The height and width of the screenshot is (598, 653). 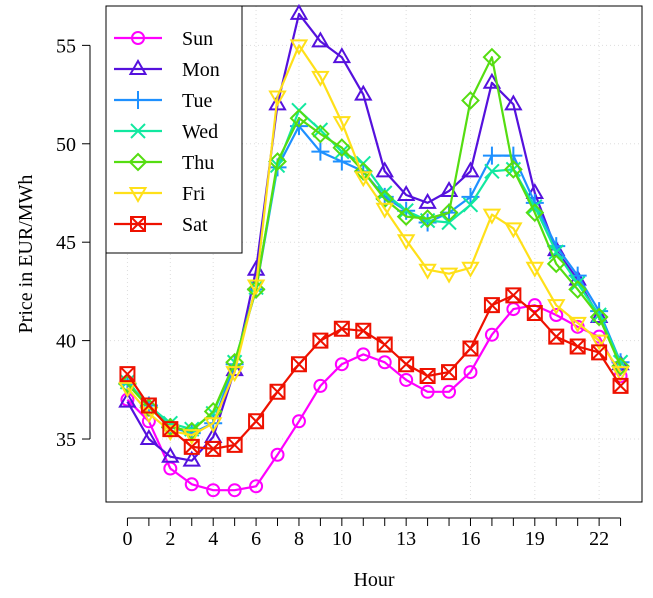 I want to click on x-tick-label: 4, so click(x=213, y=539).